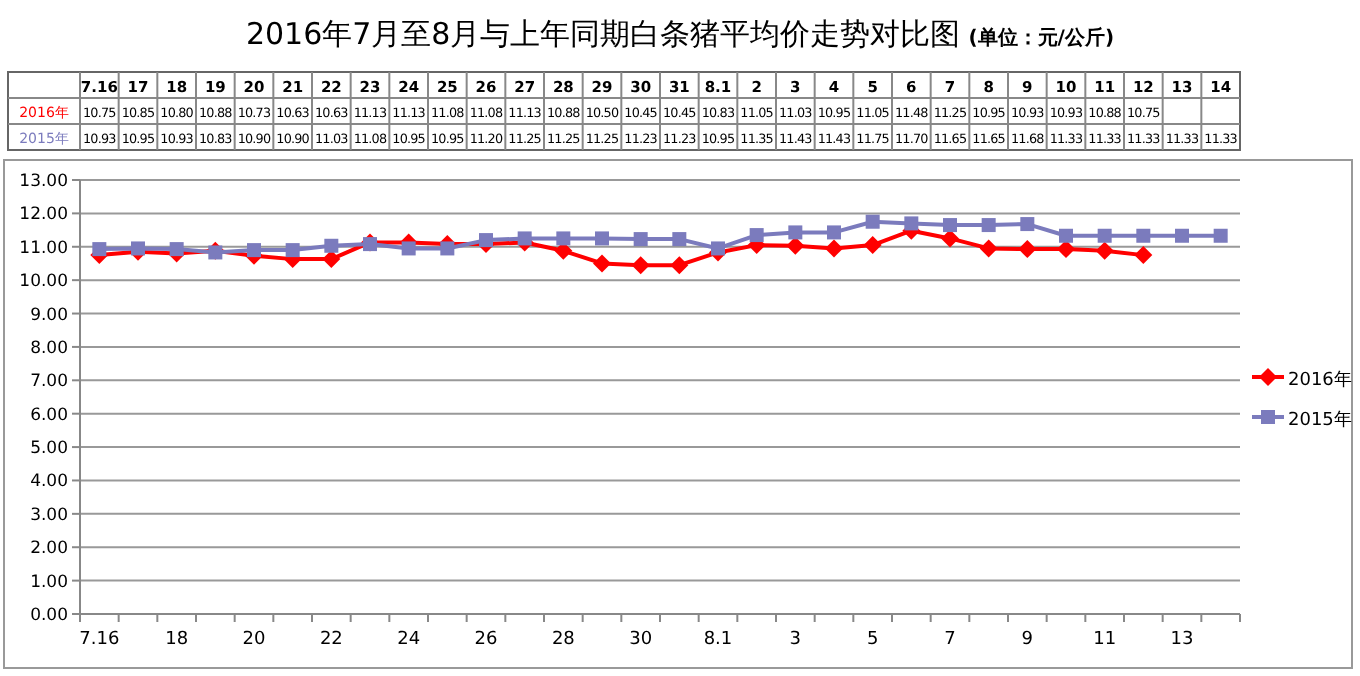 This screenshot has width=1360, height=676. I want to click on category-label: 13, so click(1182, 640).